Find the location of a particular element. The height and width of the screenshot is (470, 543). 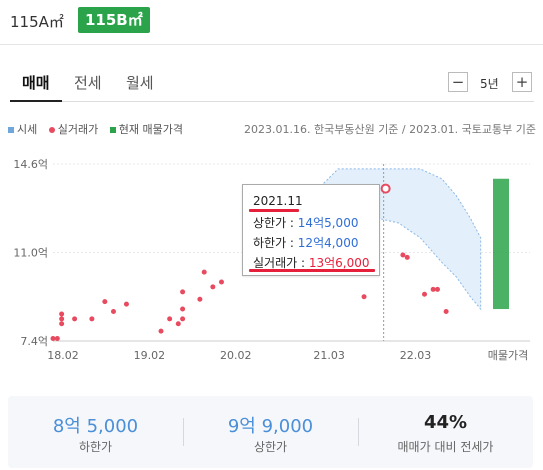

legend-label: 현재 매물가격 is located at coordinates (150, 129).